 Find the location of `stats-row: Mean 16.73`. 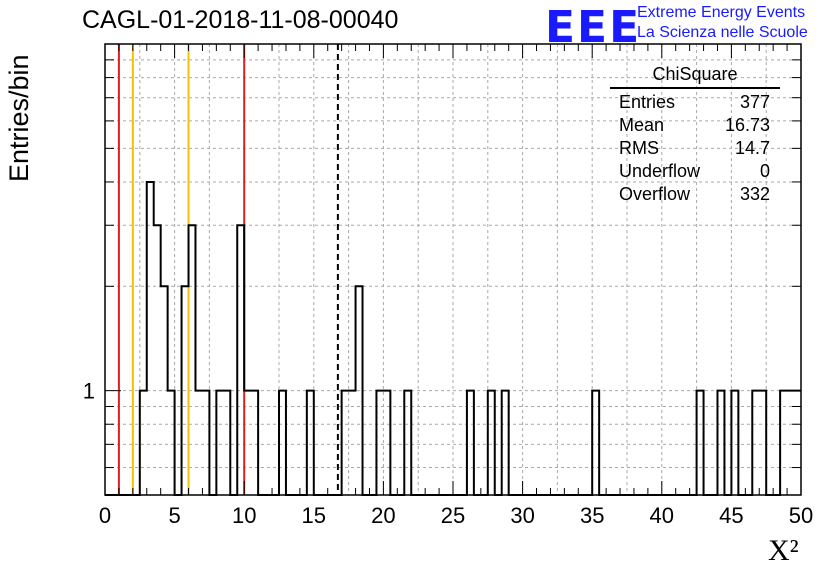

stats-row: Mean 16.73 is located at coordinates (695, 125).